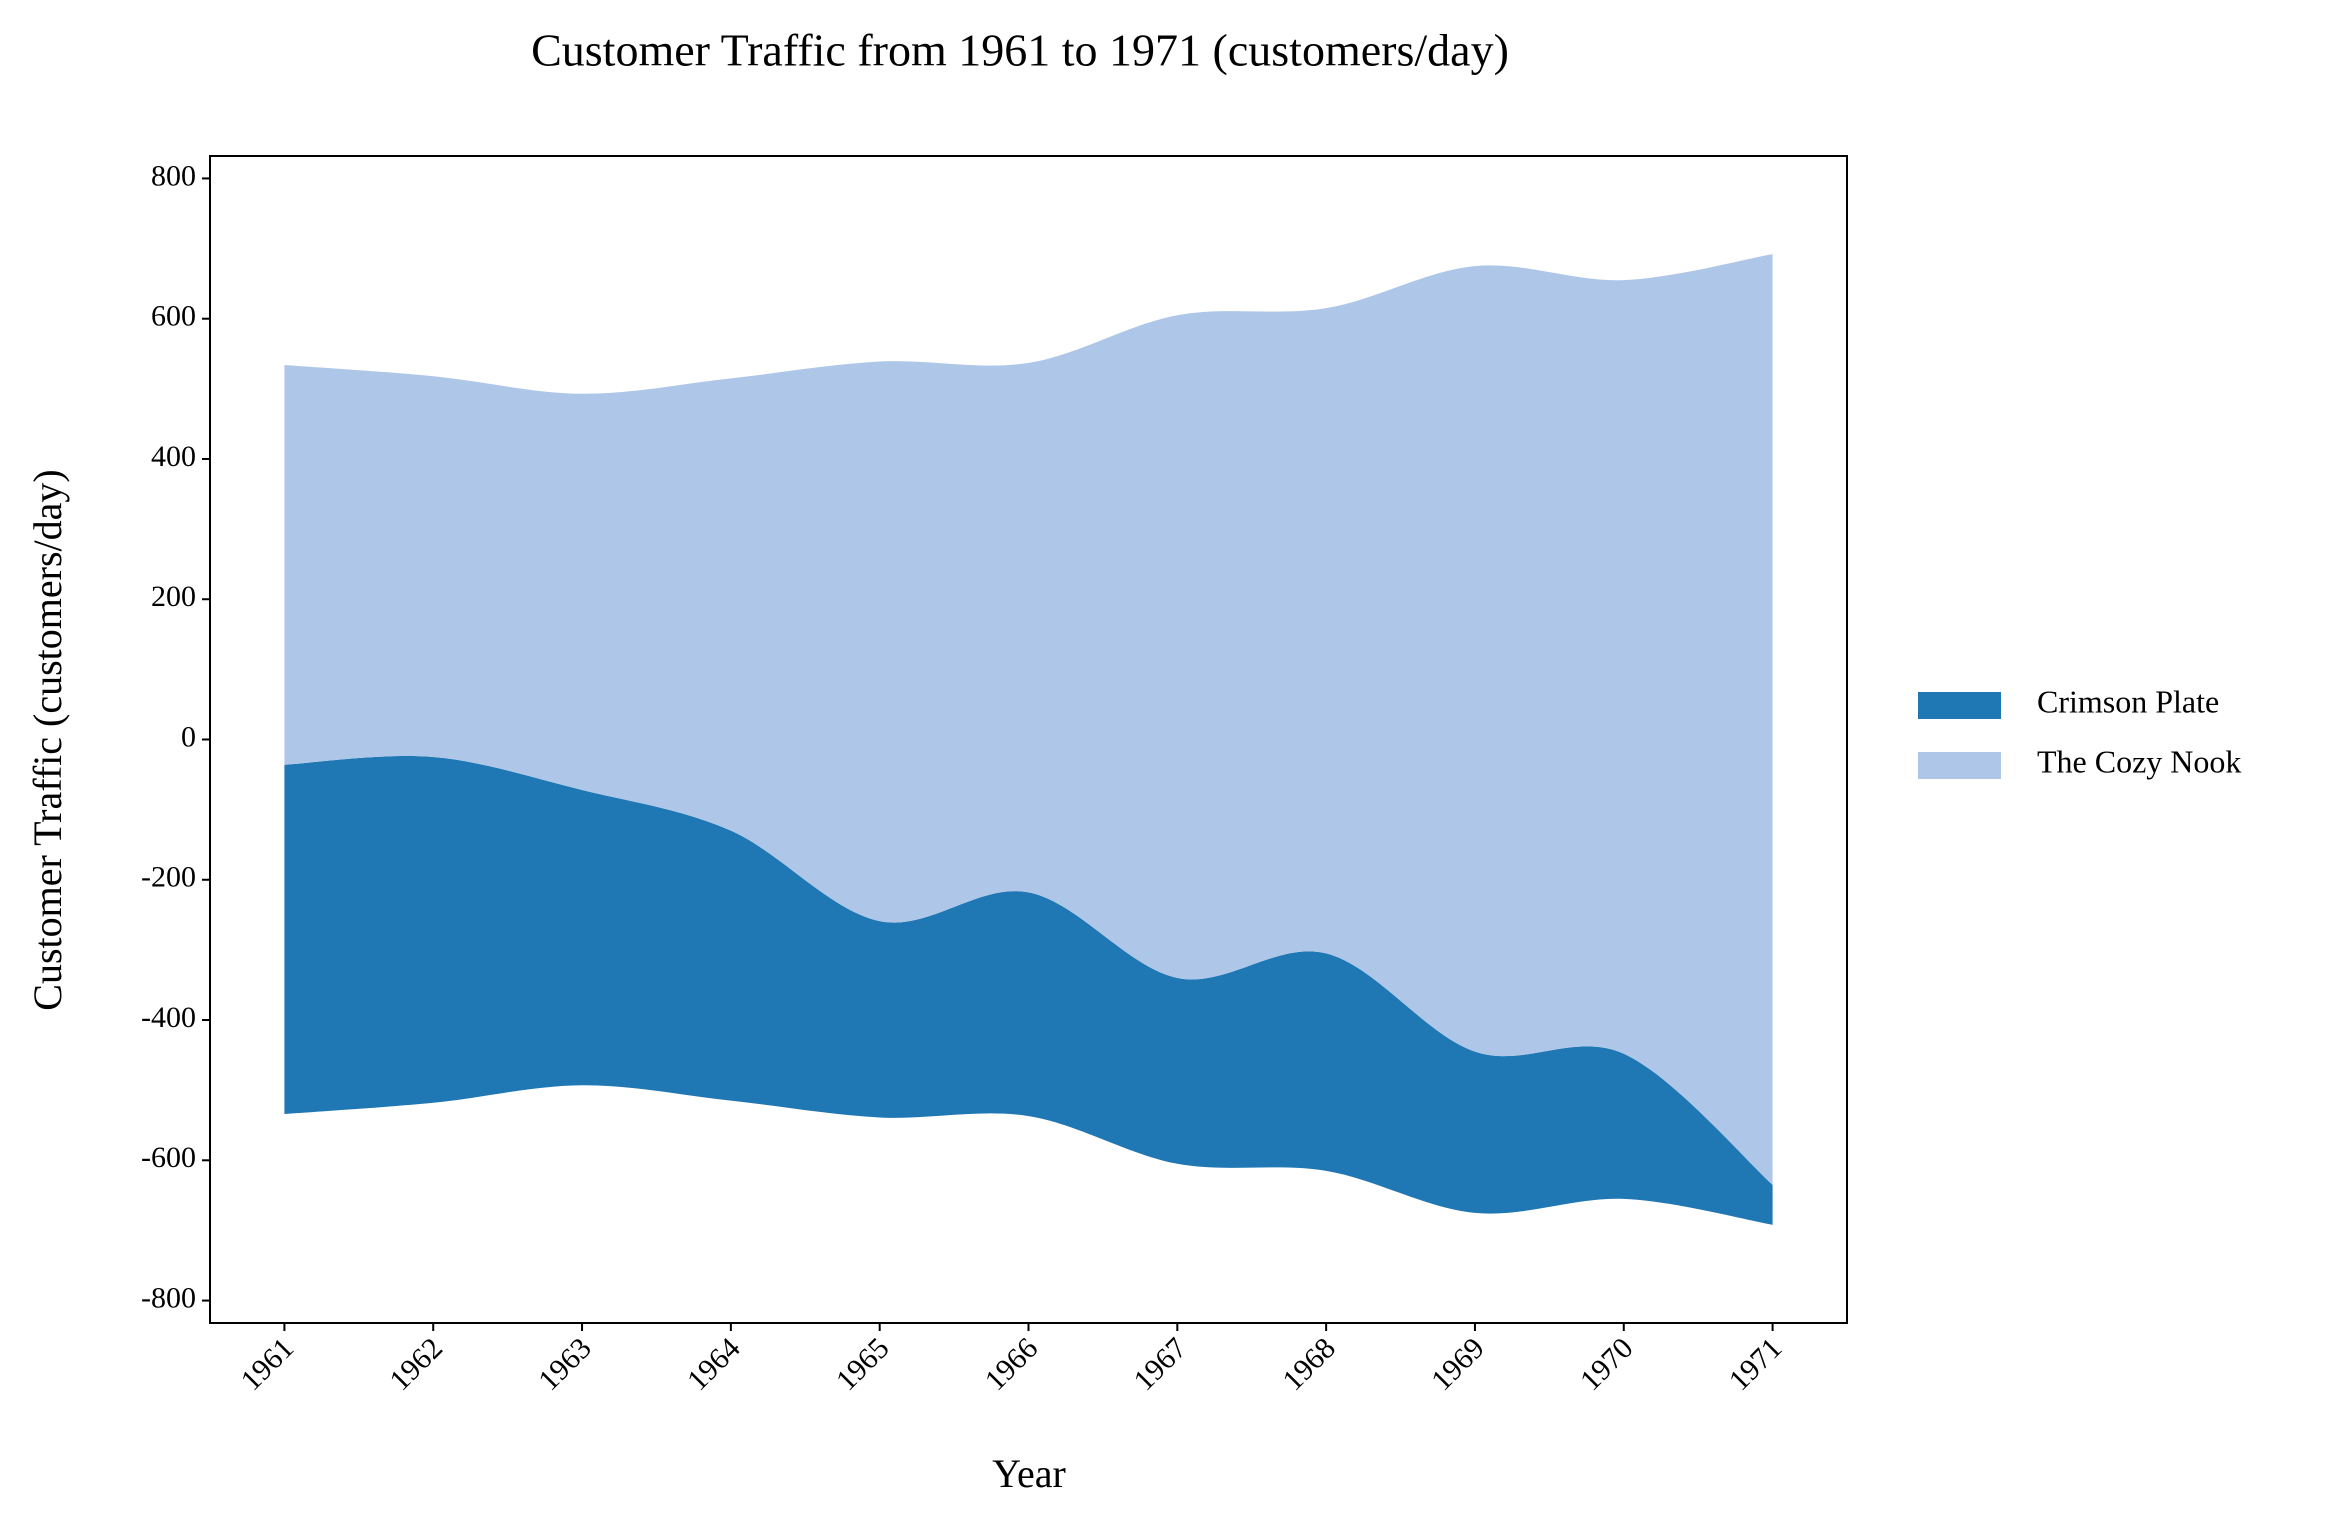 Image resolution: width=2327 pixels, height=1517 pixels. What do you see at coordinates (188, 736) in the screenshot?
I see `y-tick-label: 0` at bounding box center [188, 736].